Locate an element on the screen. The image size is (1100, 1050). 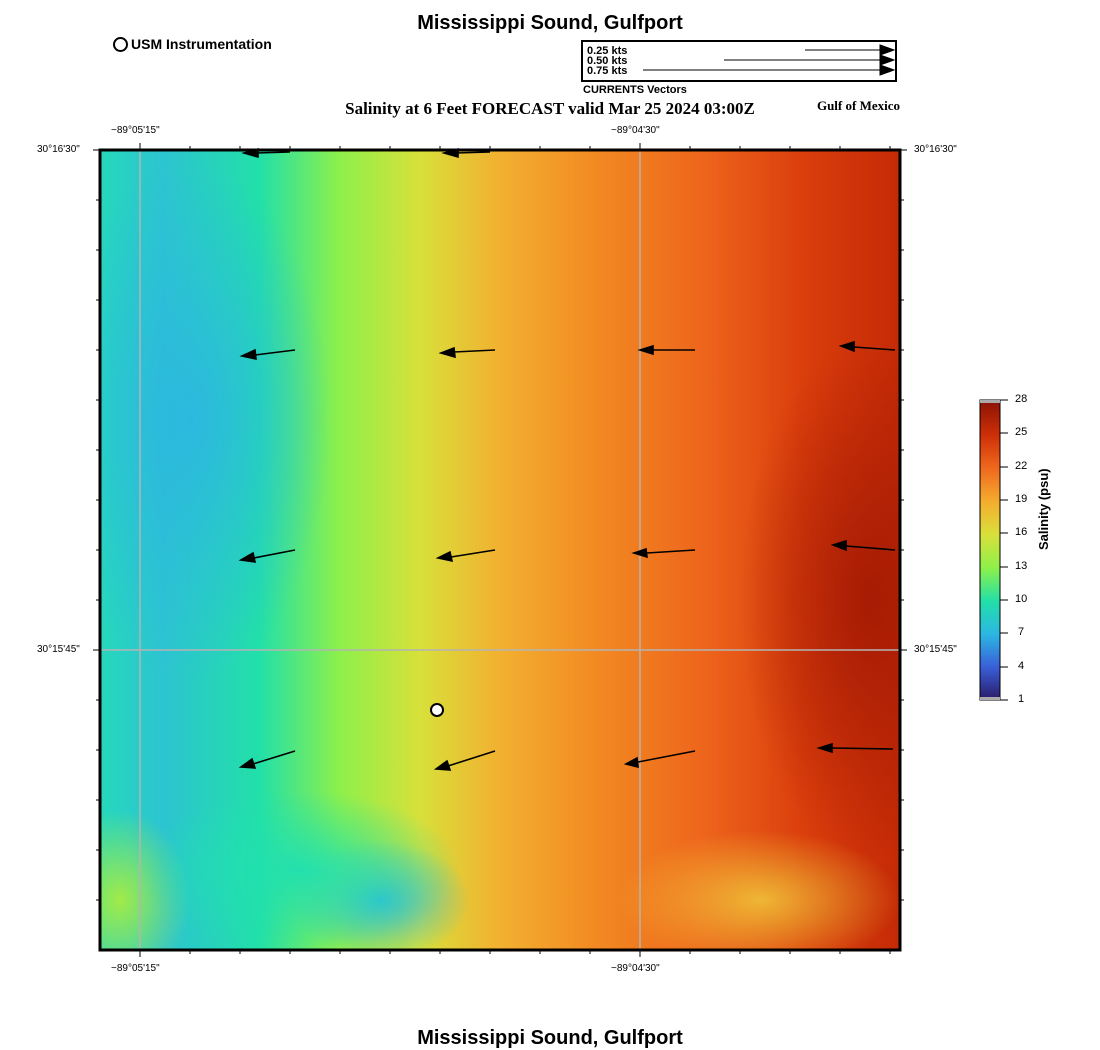
colorbar-label: 19 is located at coordinates (1021, 499).